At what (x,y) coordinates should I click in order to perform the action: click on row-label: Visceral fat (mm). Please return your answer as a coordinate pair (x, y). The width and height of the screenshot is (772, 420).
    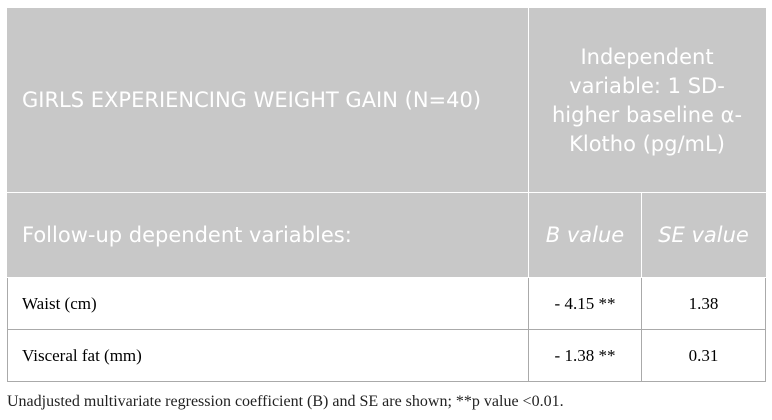
    Looking at the image, I should click on (268, 355).